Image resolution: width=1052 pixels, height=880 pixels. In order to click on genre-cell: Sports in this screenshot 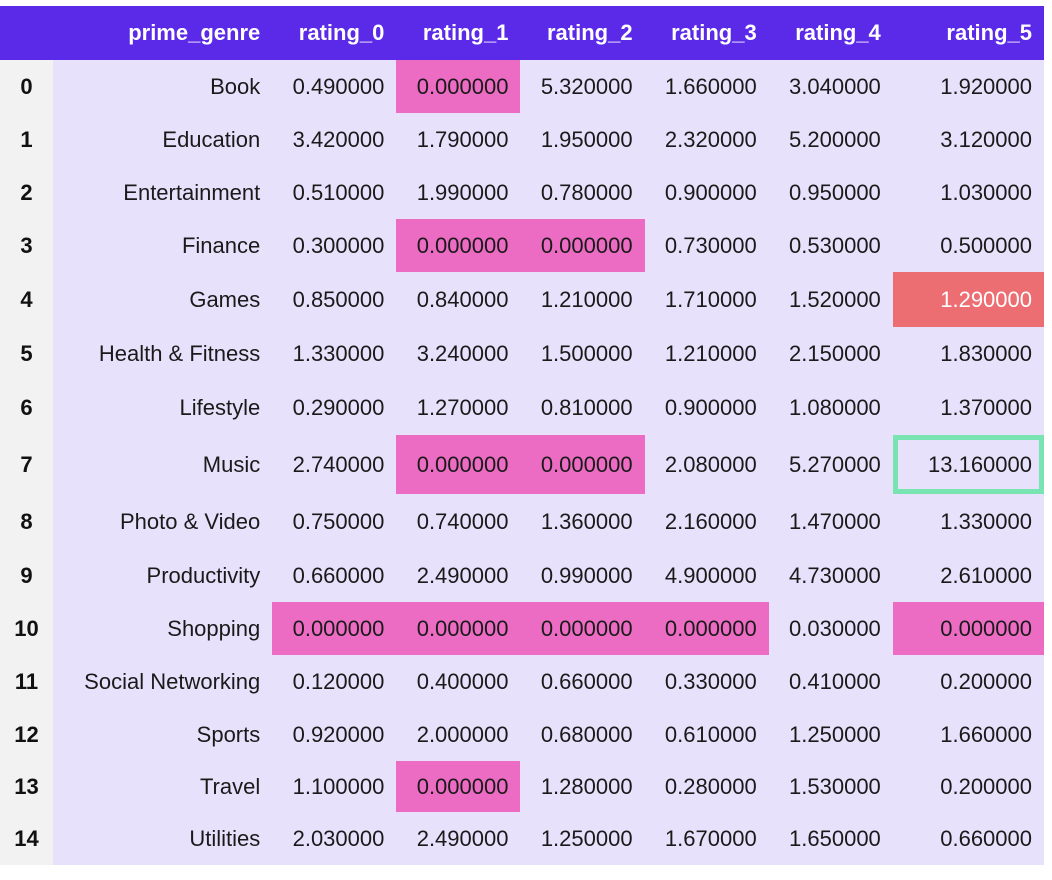, I will do `click(163, 734)`.